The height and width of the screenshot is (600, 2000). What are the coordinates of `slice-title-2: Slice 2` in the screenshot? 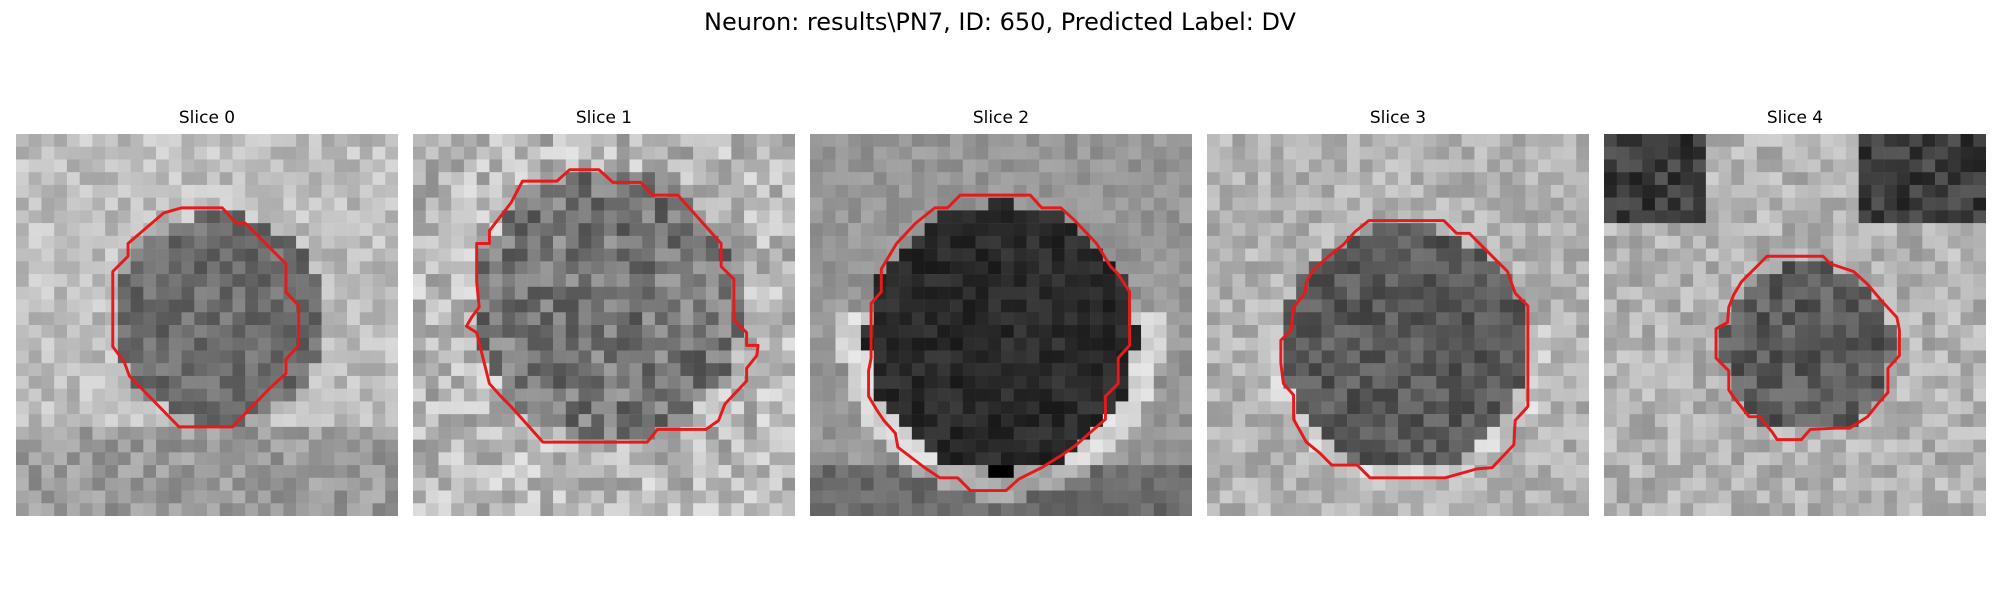 It's located at (1001, 118).